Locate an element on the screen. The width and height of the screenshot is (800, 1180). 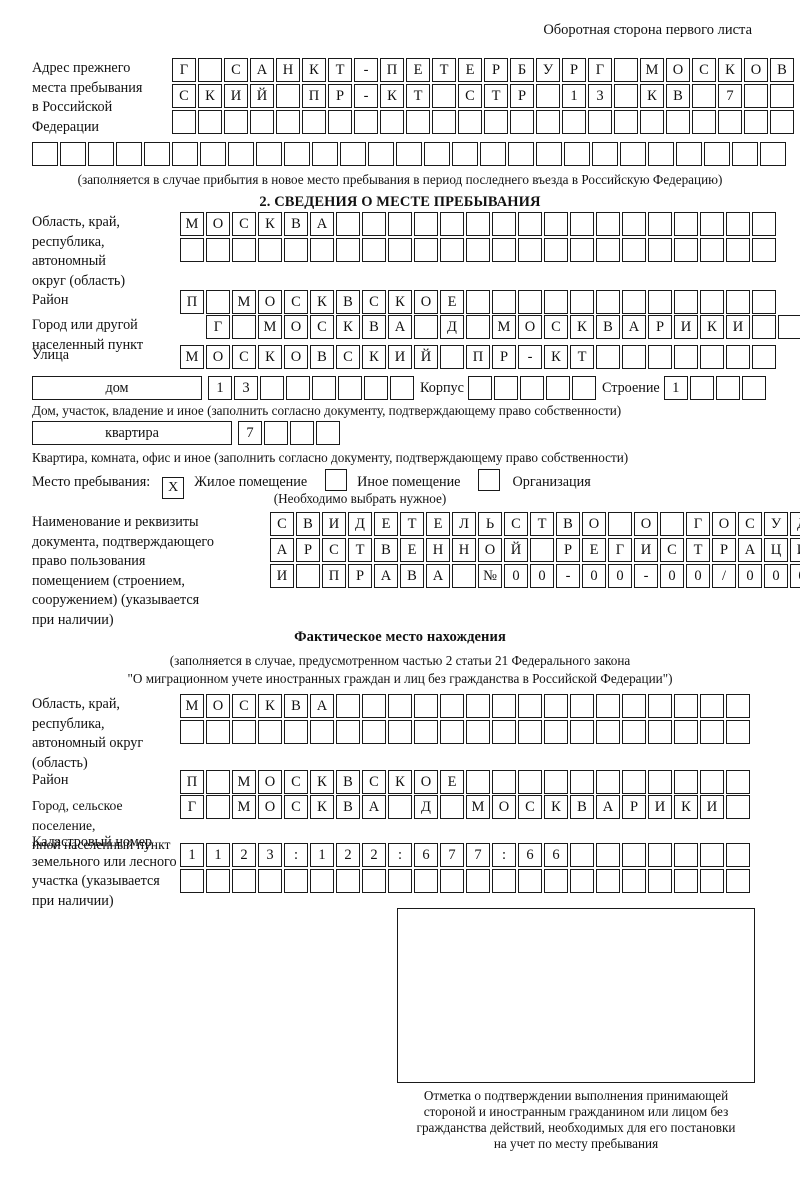
actual-region-row is located at coordinates (466, 732).